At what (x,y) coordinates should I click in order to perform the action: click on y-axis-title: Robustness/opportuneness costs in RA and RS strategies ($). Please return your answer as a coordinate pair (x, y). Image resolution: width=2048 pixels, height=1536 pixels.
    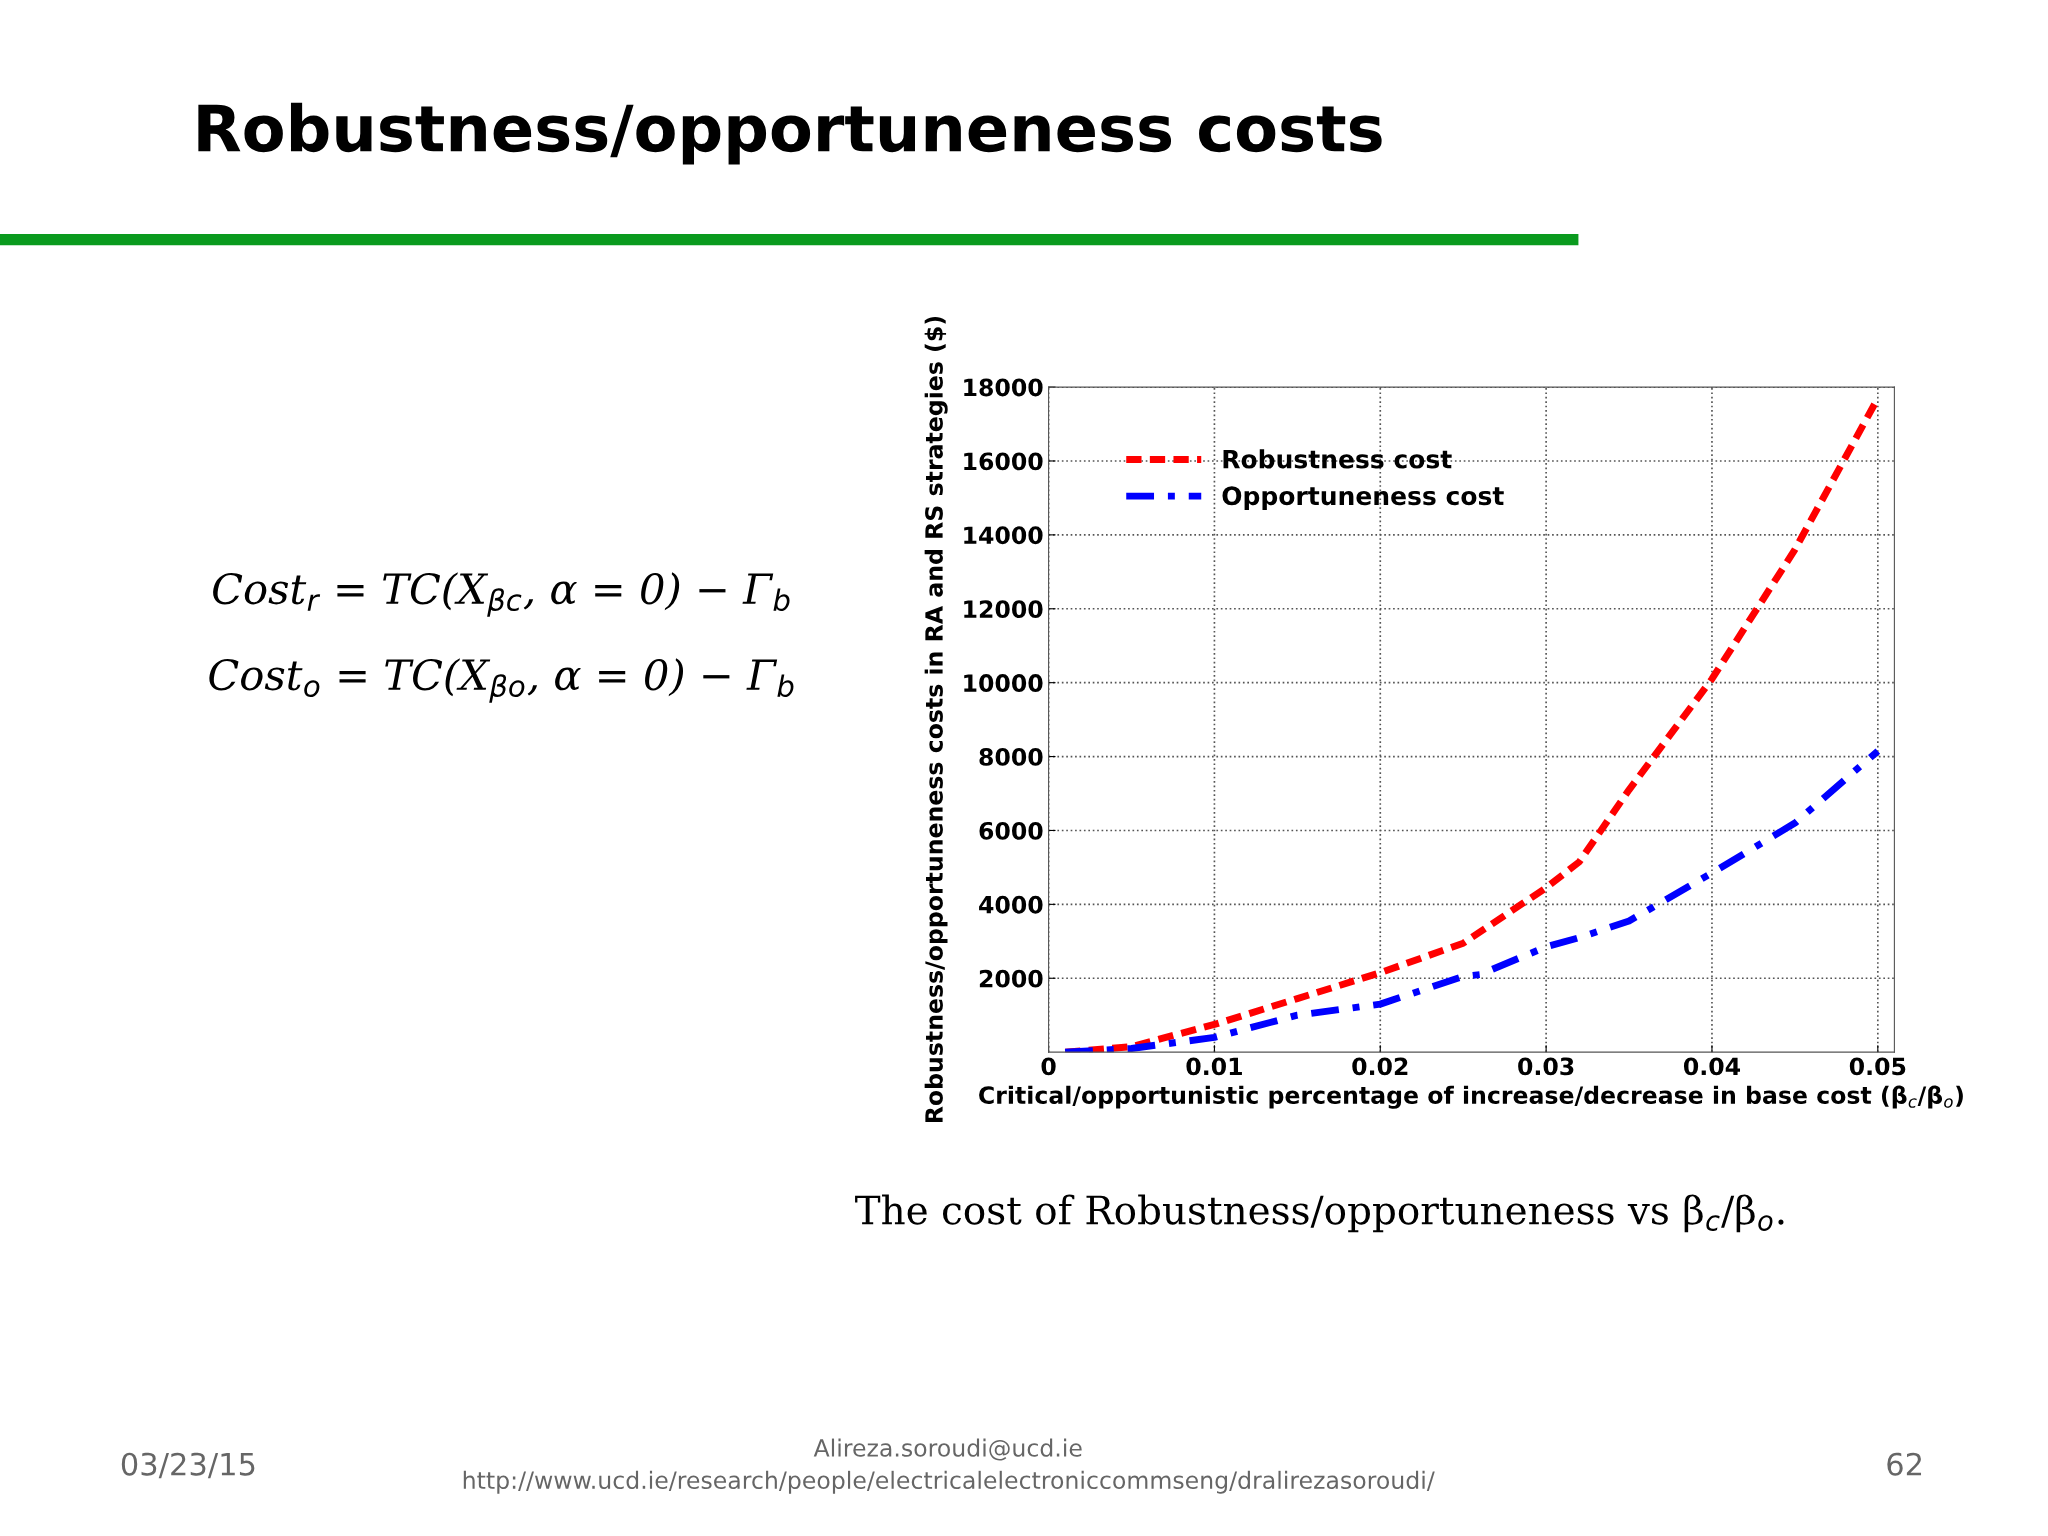
    Looking at the image, I should click on (936, 719).